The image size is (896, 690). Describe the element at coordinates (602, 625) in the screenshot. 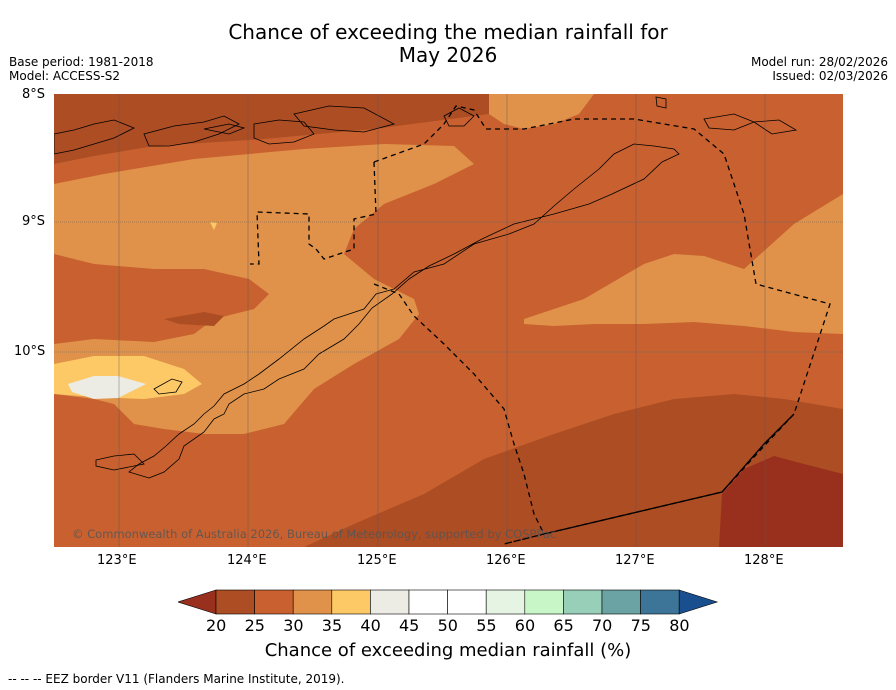

I see `colorbar-tick-label: 70` at that location.